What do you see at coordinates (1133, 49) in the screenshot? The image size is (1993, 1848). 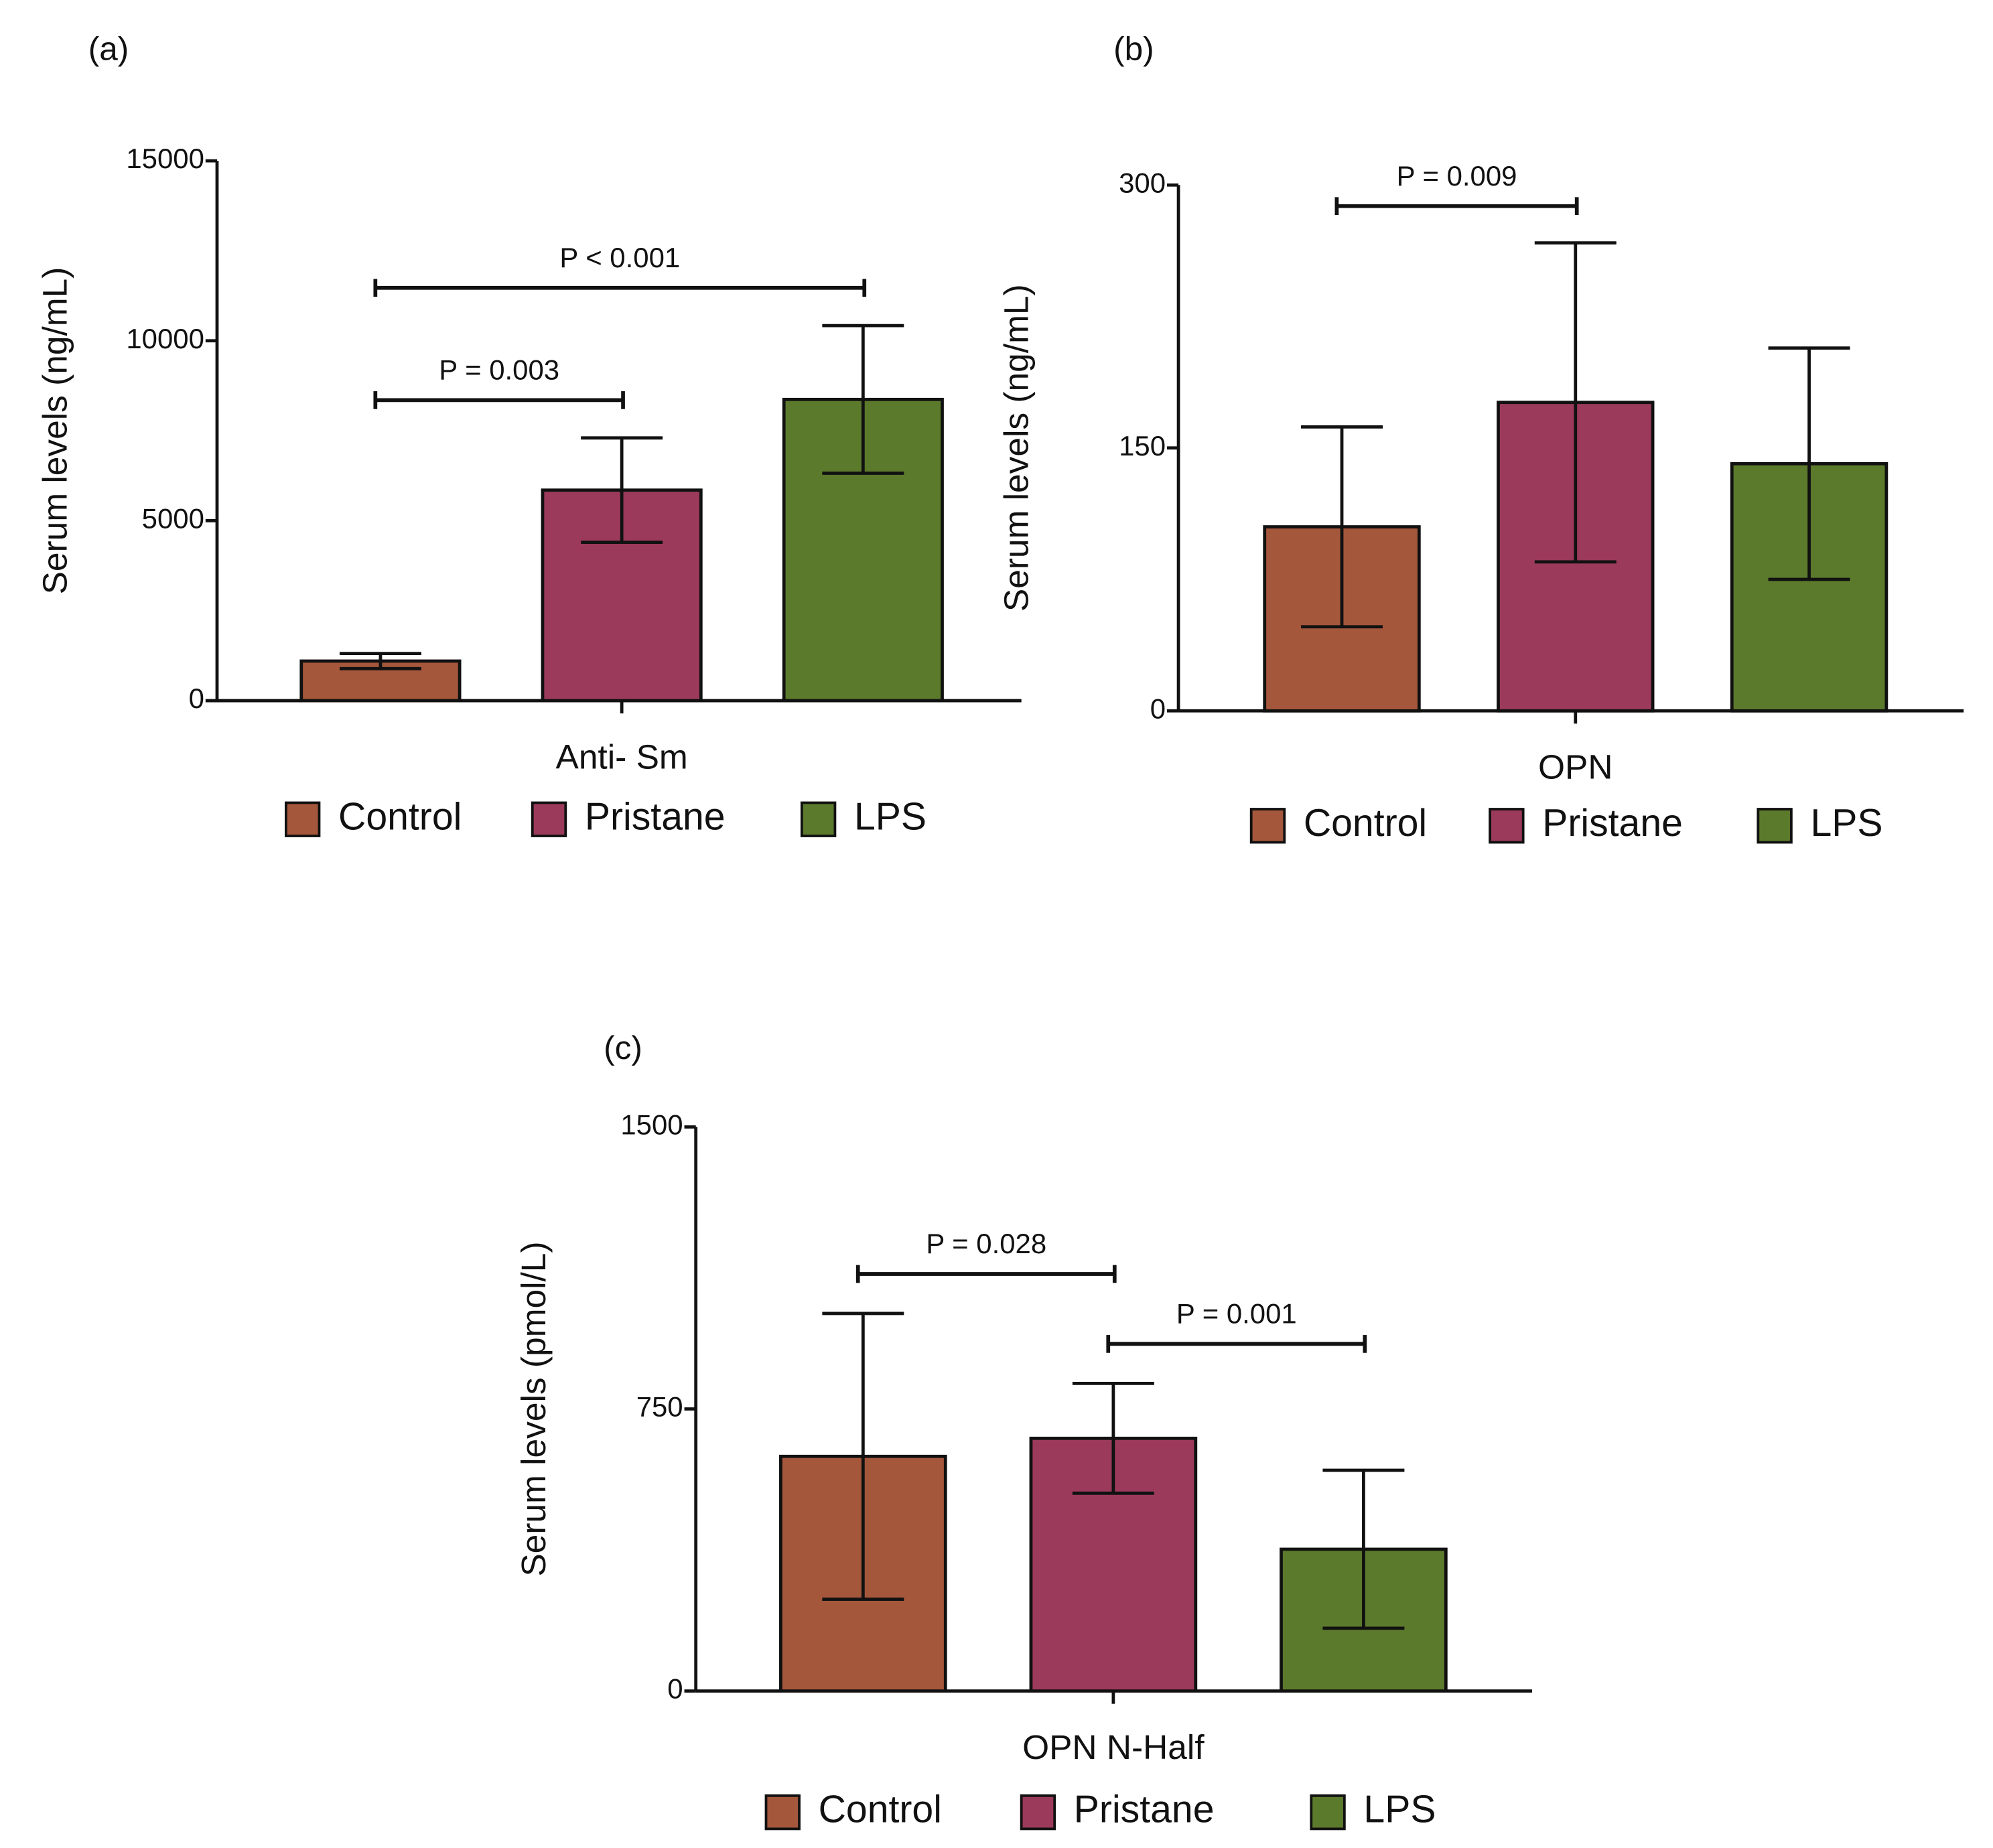 I see `panel-label: (b)` at bounding box center [1133, 49].